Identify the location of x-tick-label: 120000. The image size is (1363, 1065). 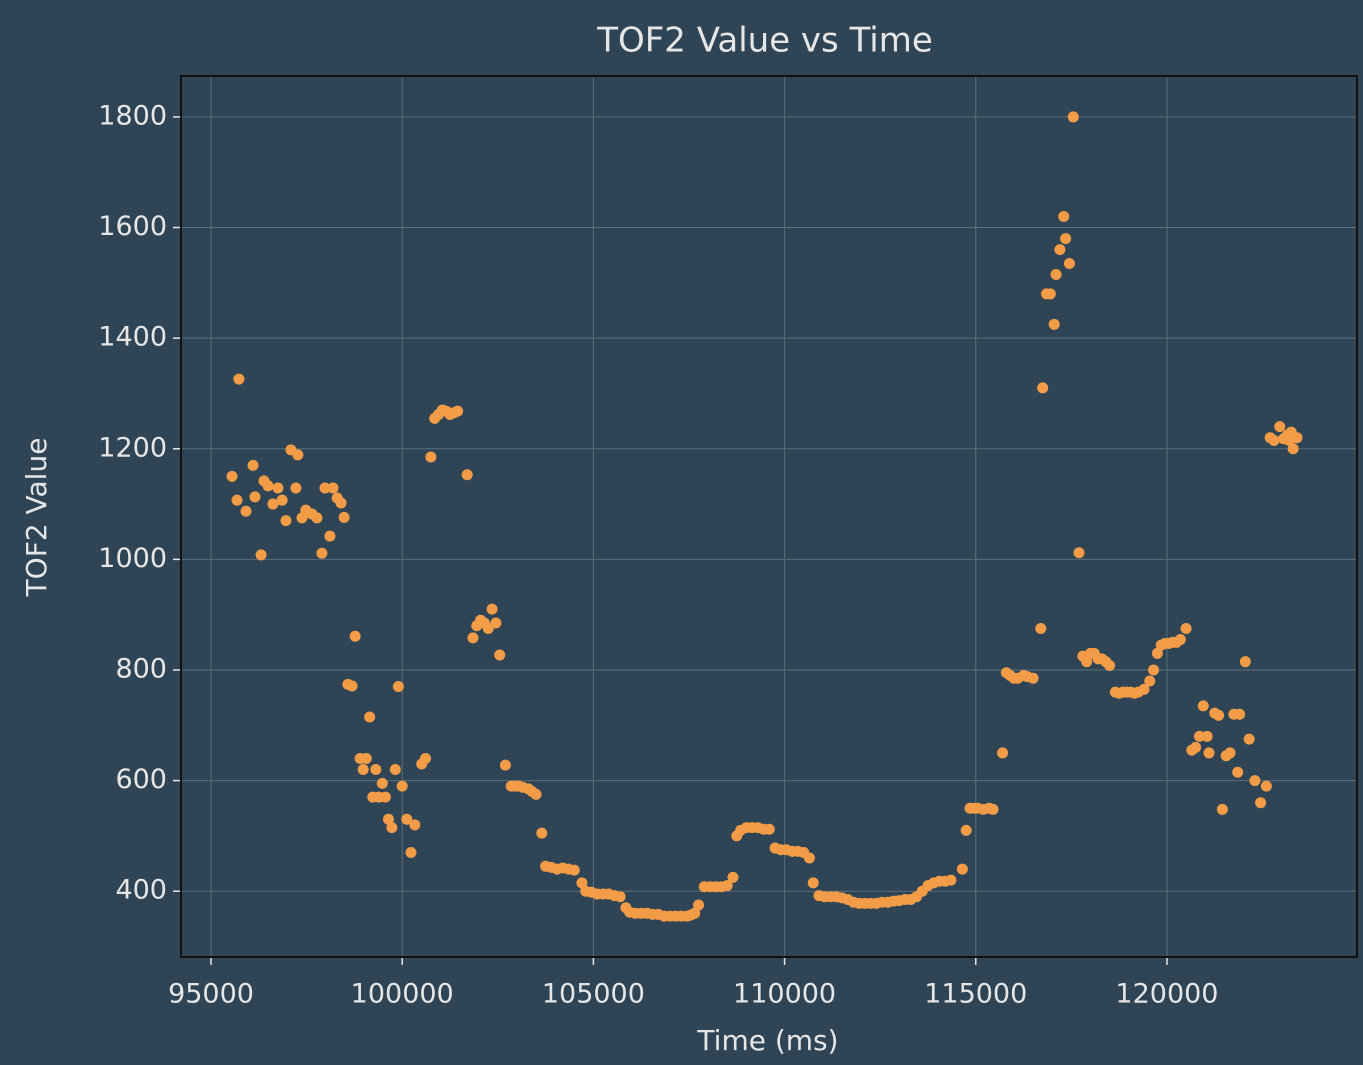
(1166, 994).